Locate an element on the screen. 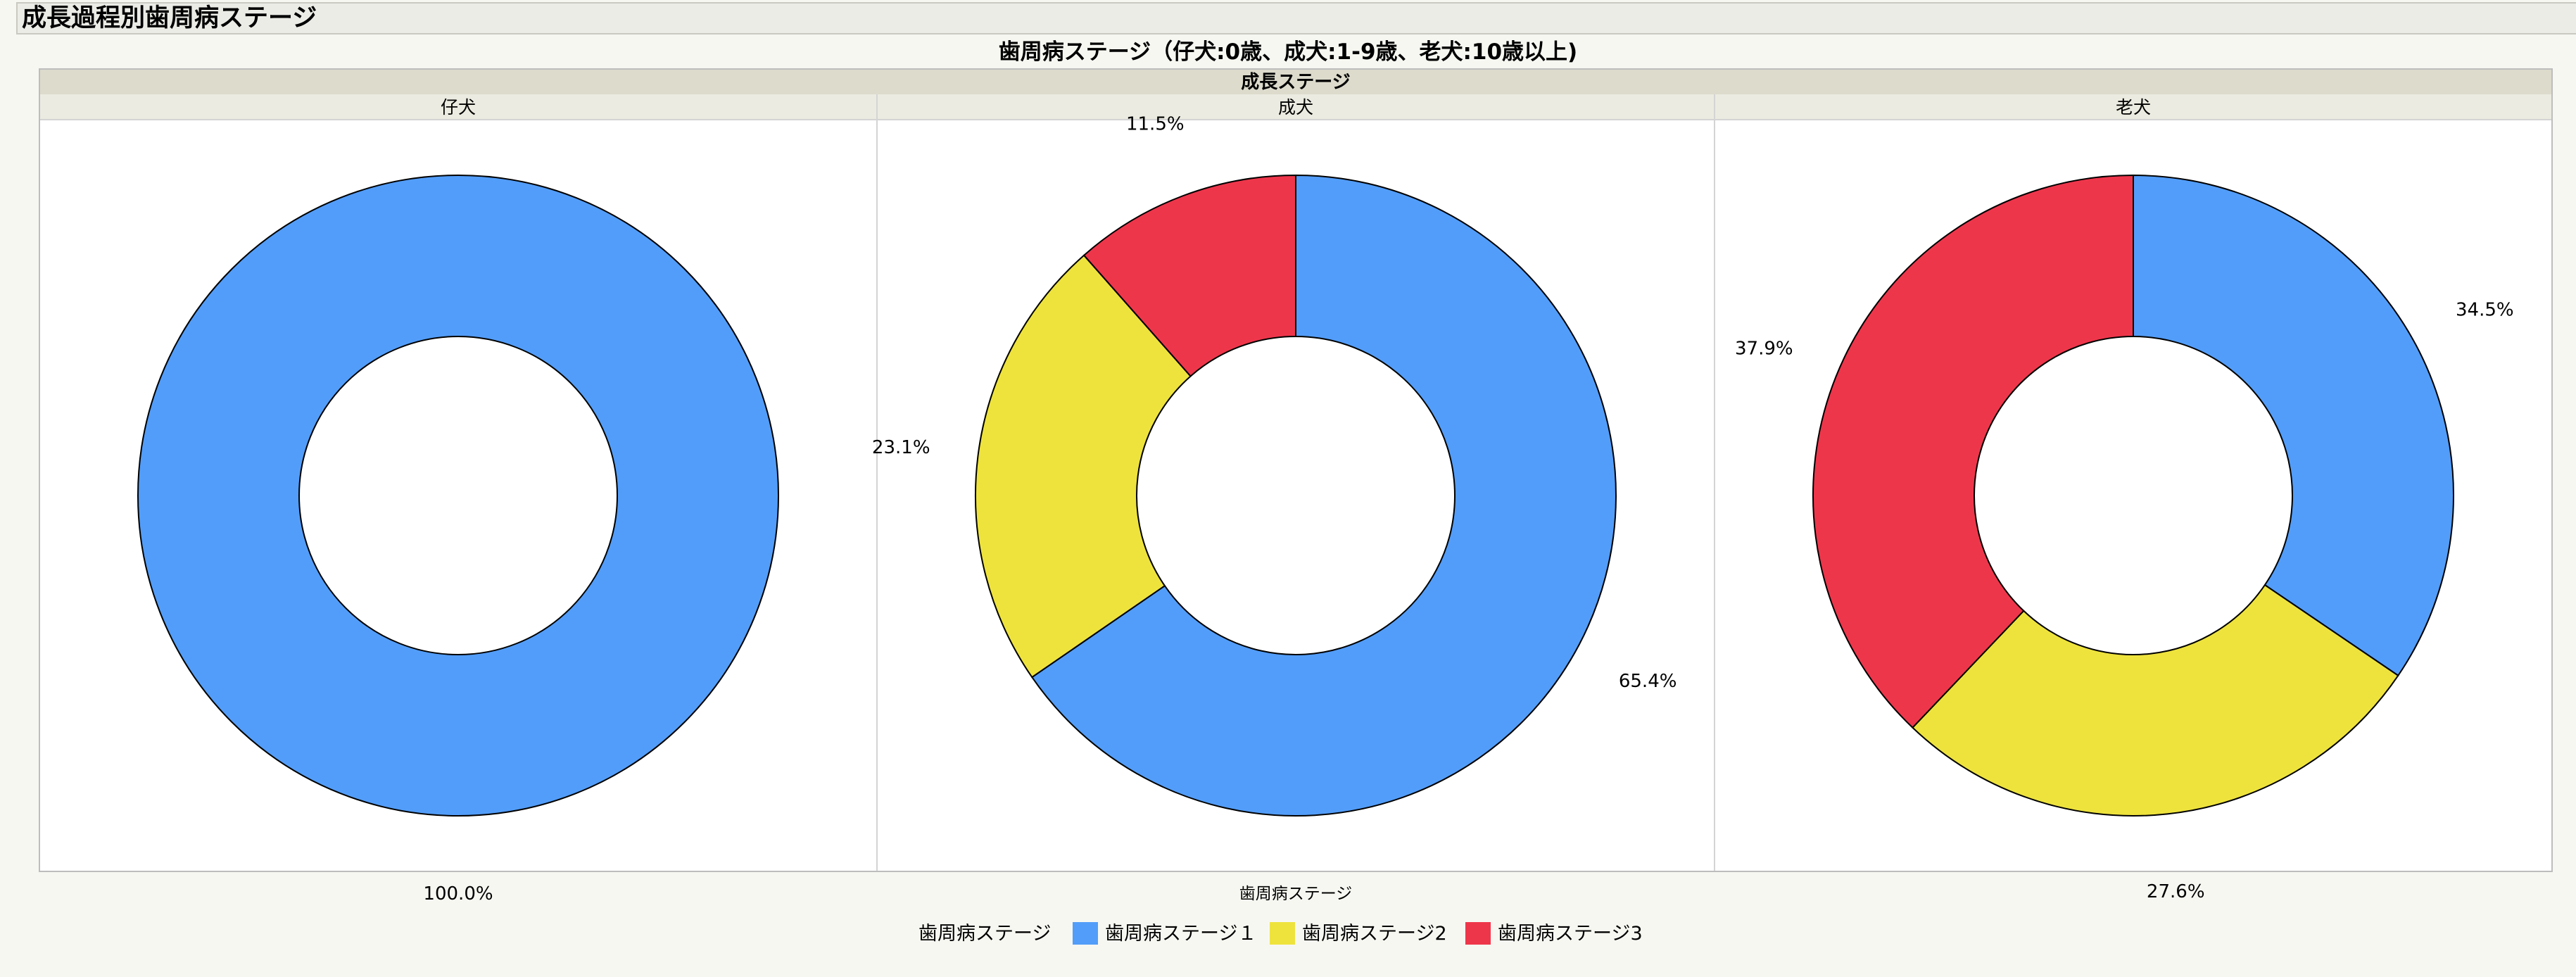  group-header-band is located at coordinates (1295, 81).